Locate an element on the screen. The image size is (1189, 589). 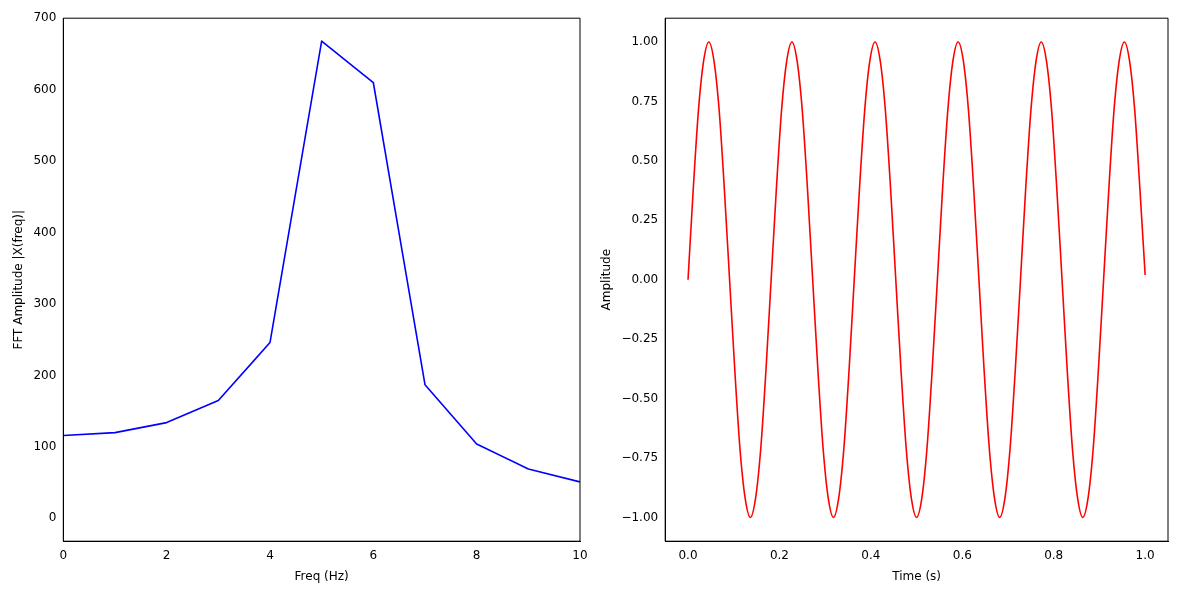
x-axis-title: Time (s) is located at coordinates (916, 575).